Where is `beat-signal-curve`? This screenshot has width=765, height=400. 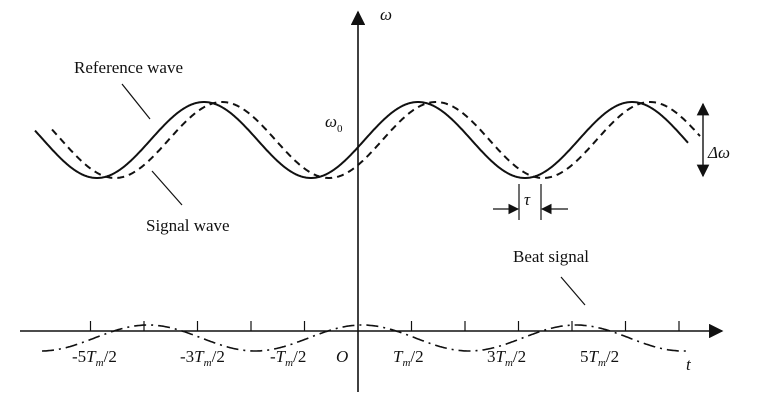 beat-signal-curve is located at coordinates (366, 338).